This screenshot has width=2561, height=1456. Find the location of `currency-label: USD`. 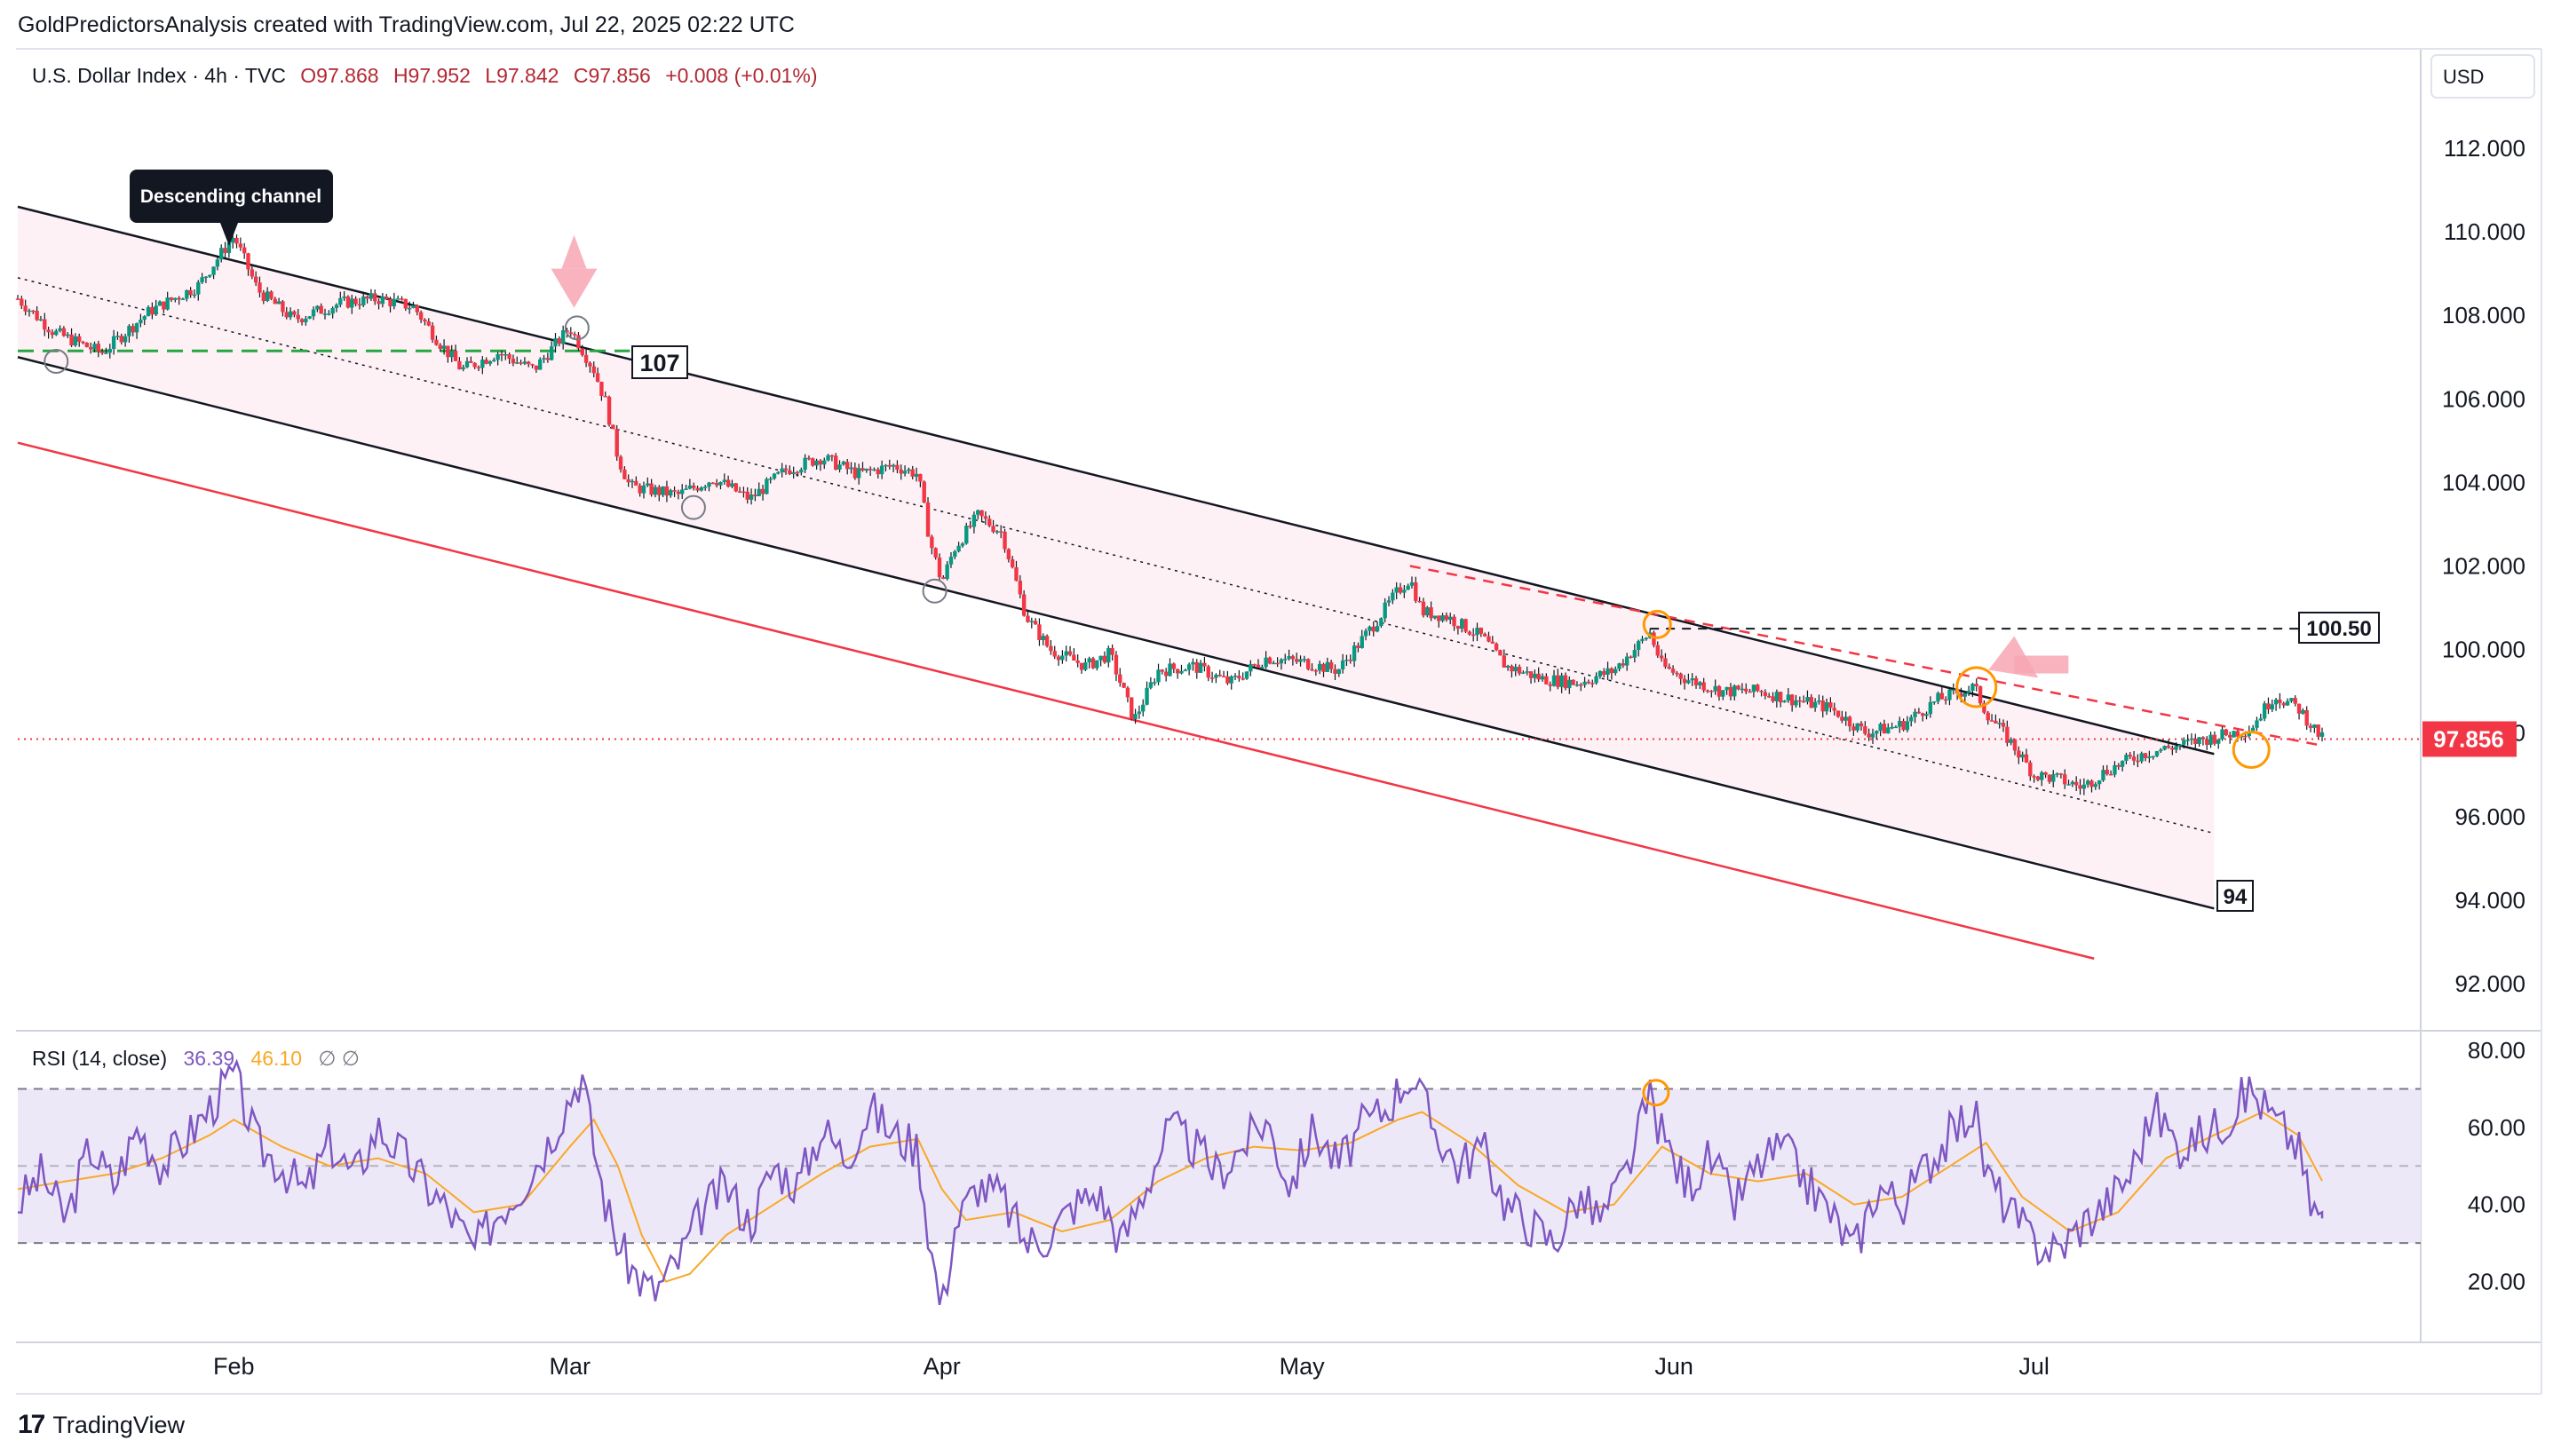

currency-label: USD is located at coordinates (2463, 77).